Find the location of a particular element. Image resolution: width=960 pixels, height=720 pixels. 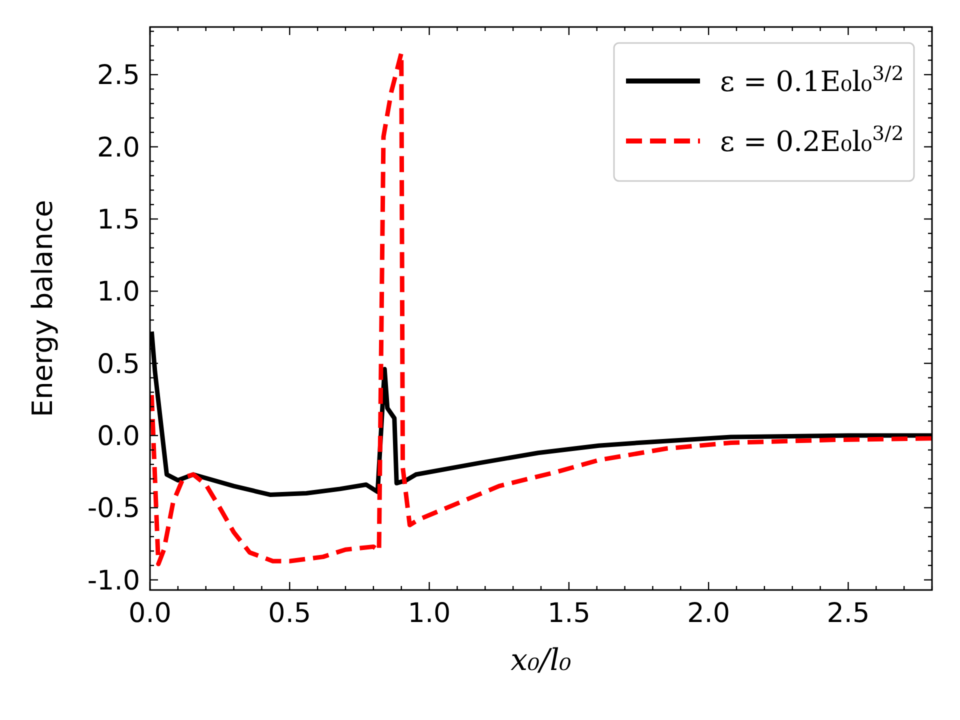

y-tick-label: -0.5 is located at coordinates (113, 508).